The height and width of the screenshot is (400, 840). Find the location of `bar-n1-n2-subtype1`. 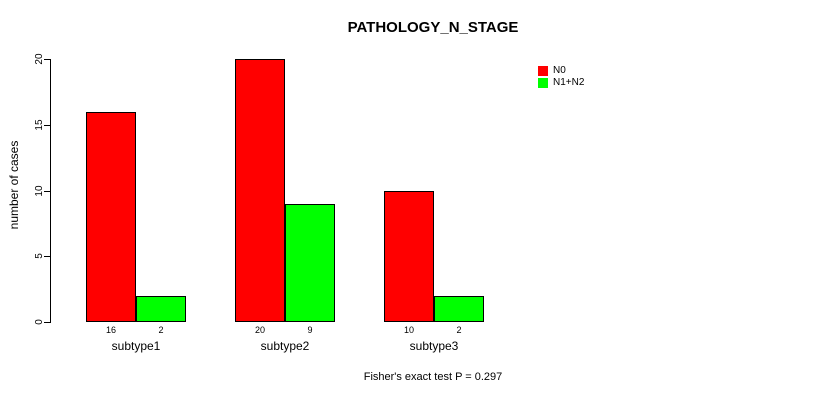

bar-n1-n2-subtype1 is located at coordinates (161, 308).